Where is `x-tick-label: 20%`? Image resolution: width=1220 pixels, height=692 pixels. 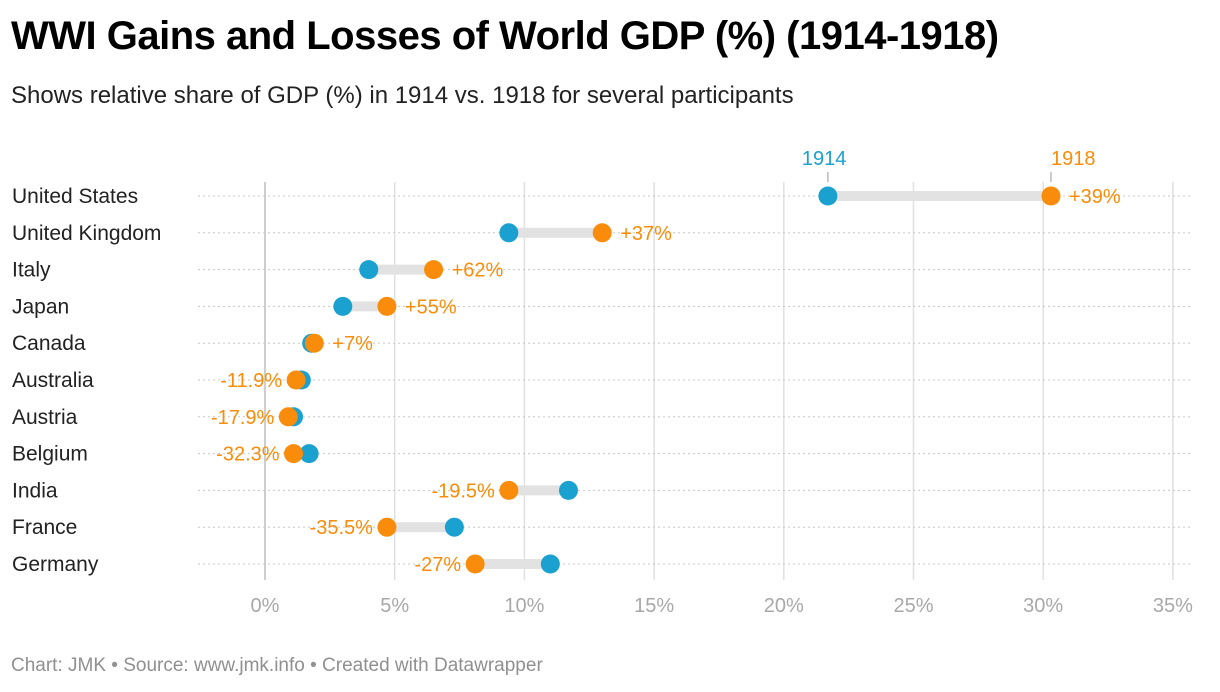 x-tick-label: 20% is located at coordinates (784, 606).